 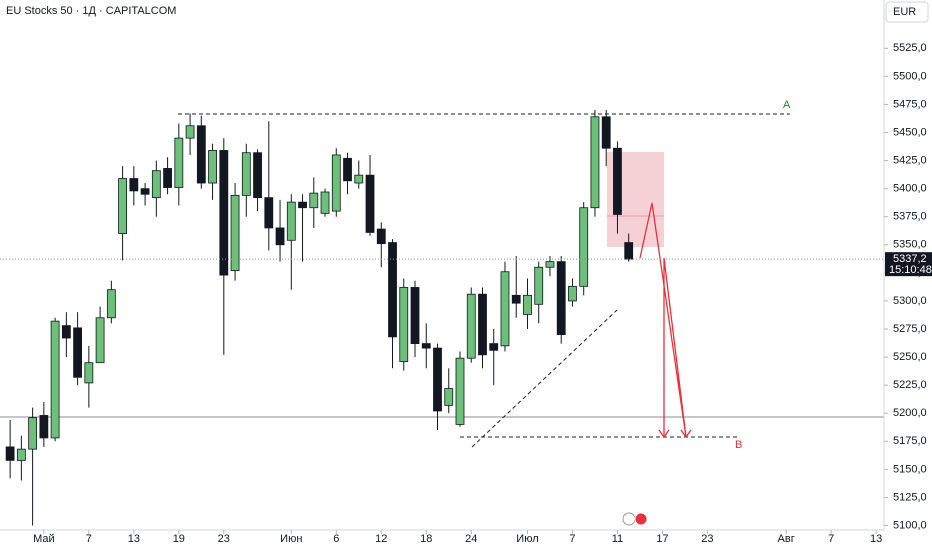 What do you see at coordinates (910, 469) in the screenshot?
I see `y-tick-label: 5150,0` at bounding box center [910, 469].